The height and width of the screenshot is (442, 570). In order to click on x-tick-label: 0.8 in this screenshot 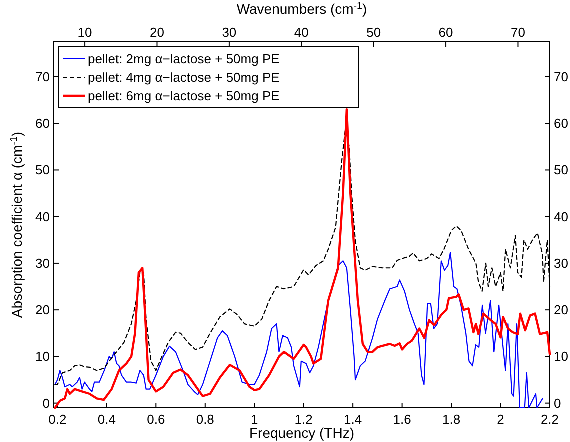, I will do `click(205, 419)`.